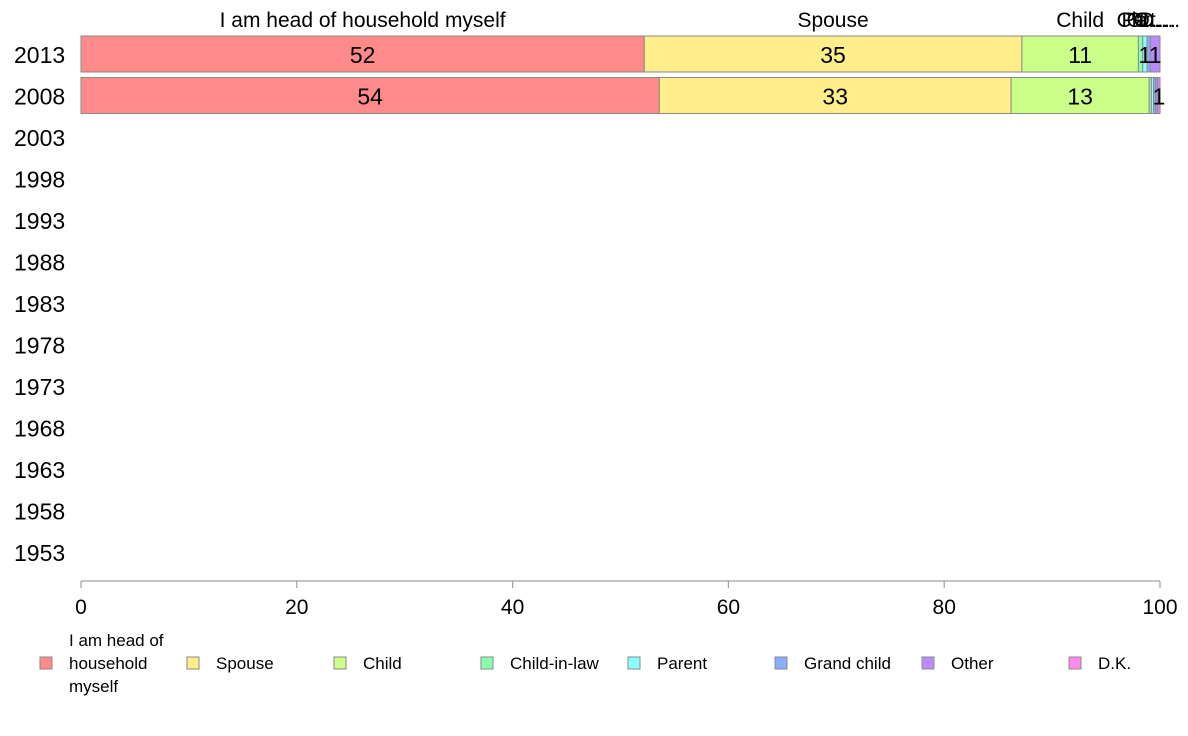  I want to click on bars-layer, so click(620, 74).